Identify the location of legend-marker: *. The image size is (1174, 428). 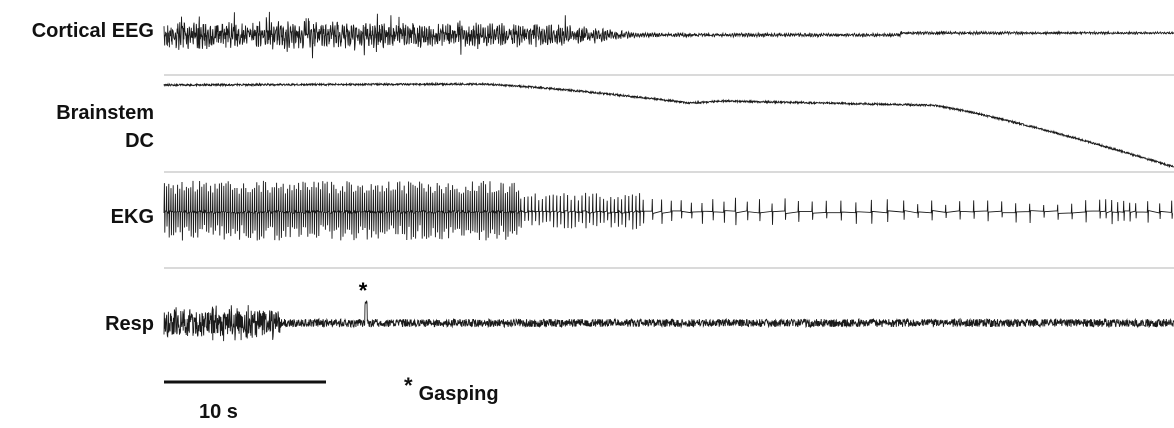
(408, 385).